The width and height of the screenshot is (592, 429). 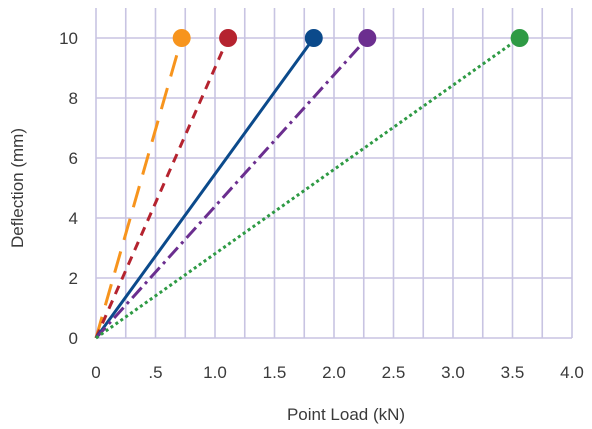 I want to click on y-tick-label: 10, so click(x=68, y=38).